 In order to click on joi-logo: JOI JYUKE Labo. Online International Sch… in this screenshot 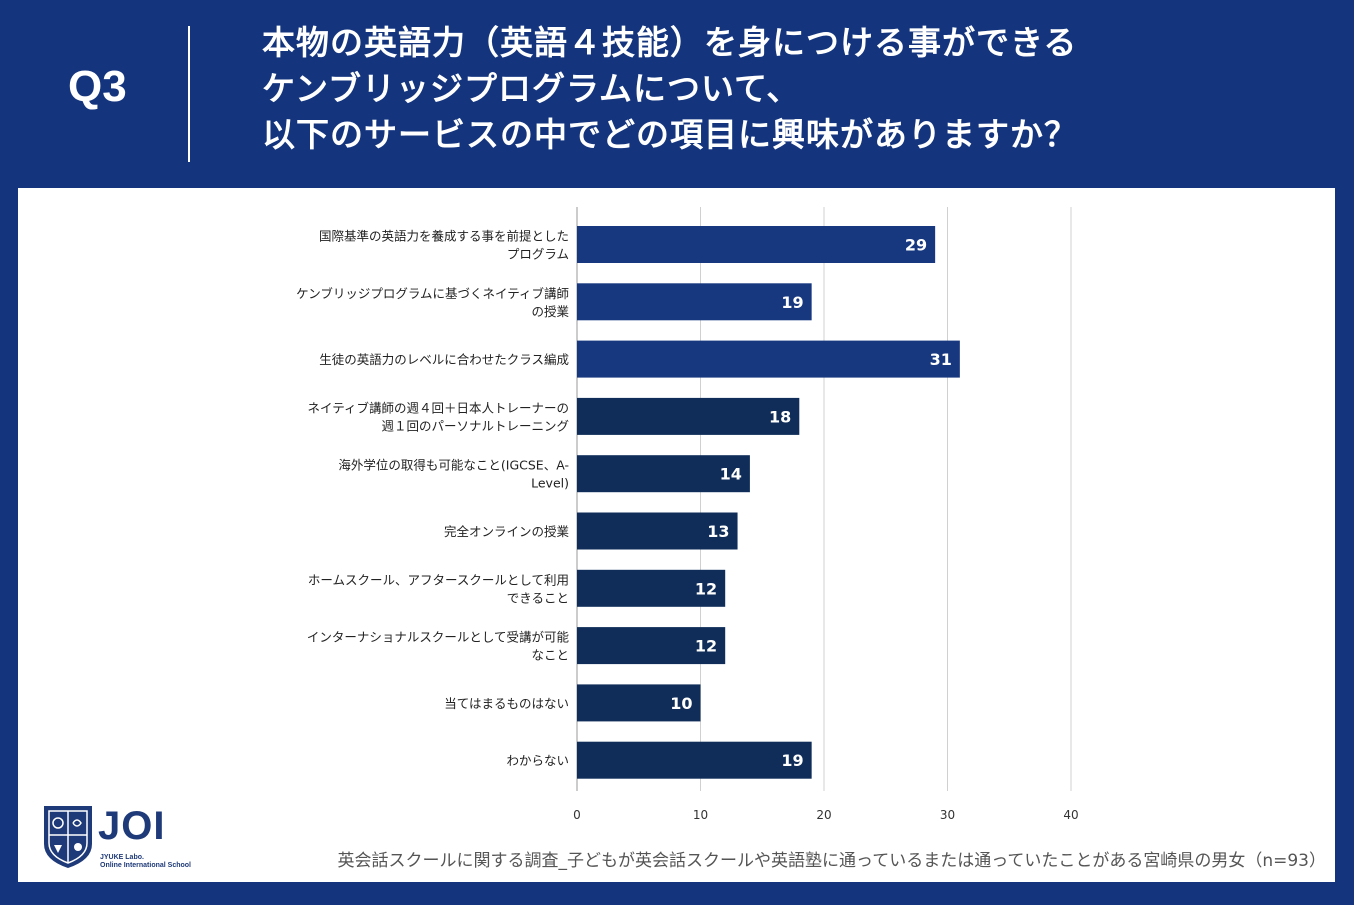, I will do `click(120, 835)`.